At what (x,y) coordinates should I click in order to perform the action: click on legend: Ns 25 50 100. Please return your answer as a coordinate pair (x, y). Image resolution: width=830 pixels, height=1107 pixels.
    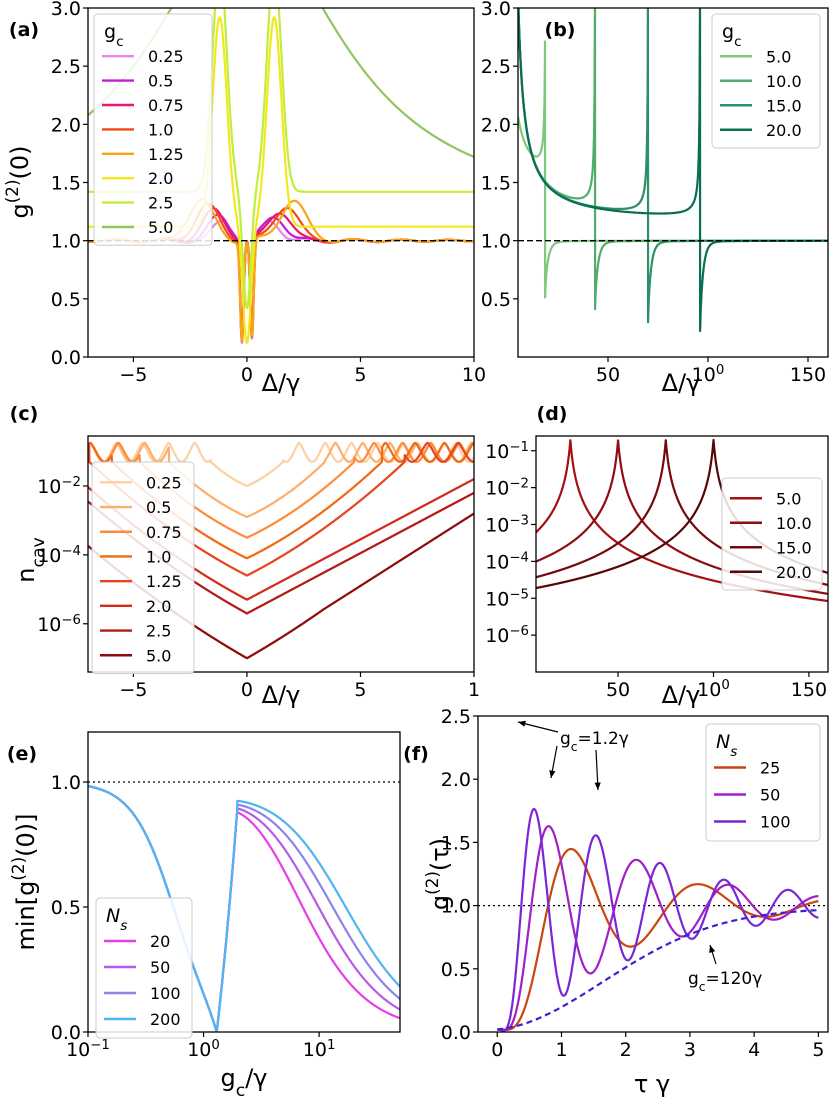
    Looking at the image, I should click on (763, 782).